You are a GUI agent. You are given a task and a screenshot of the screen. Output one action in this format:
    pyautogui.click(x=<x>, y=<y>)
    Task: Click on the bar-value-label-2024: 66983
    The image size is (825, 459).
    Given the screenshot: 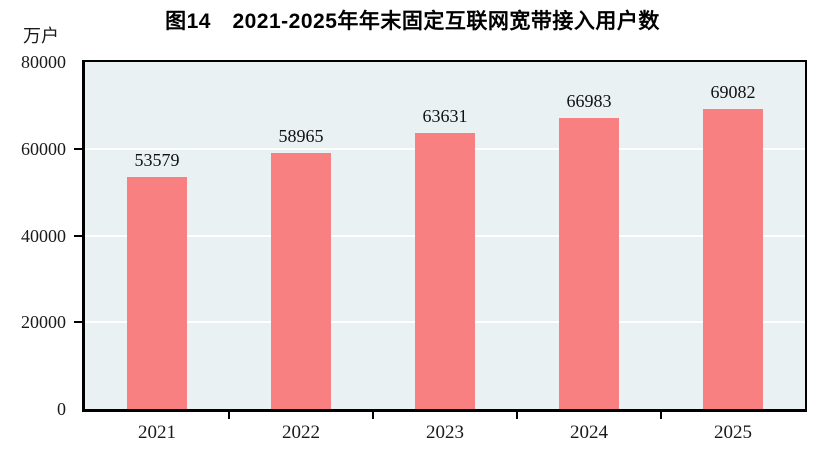 What is the action you would take?
    pyautogui.click(x=589, y=101)
    